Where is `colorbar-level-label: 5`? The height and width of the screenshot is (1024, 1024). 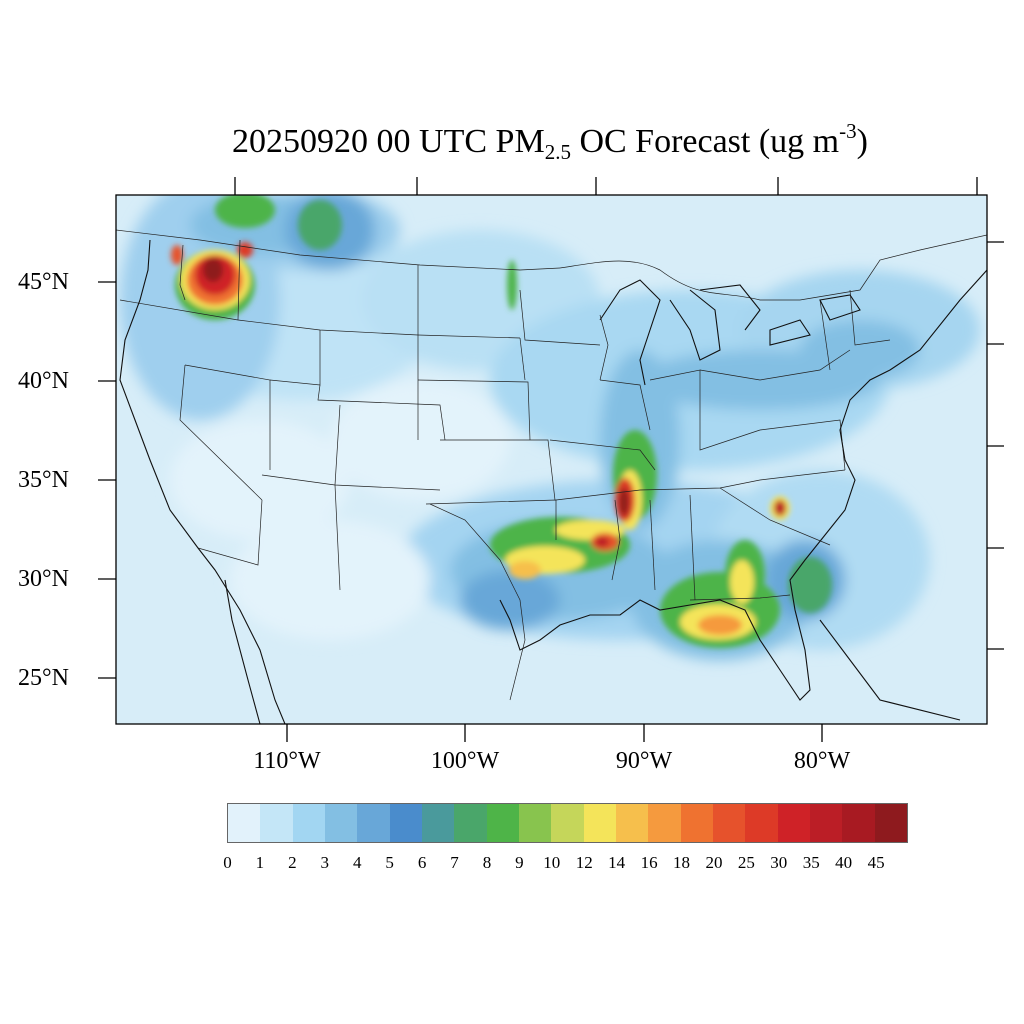
colorbar-level-label: 5 is located at coordinates (389, 862).